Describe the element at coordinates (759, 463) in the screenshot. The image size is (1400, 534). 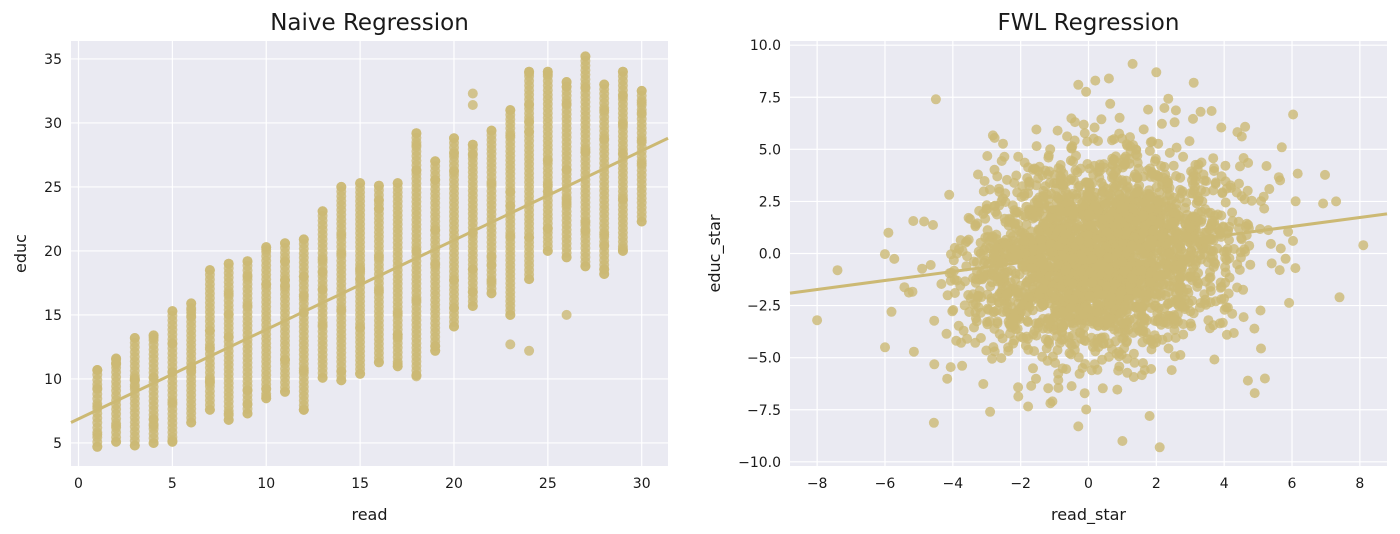
I see `fwl-y-tick-label: −10.0` at that location.